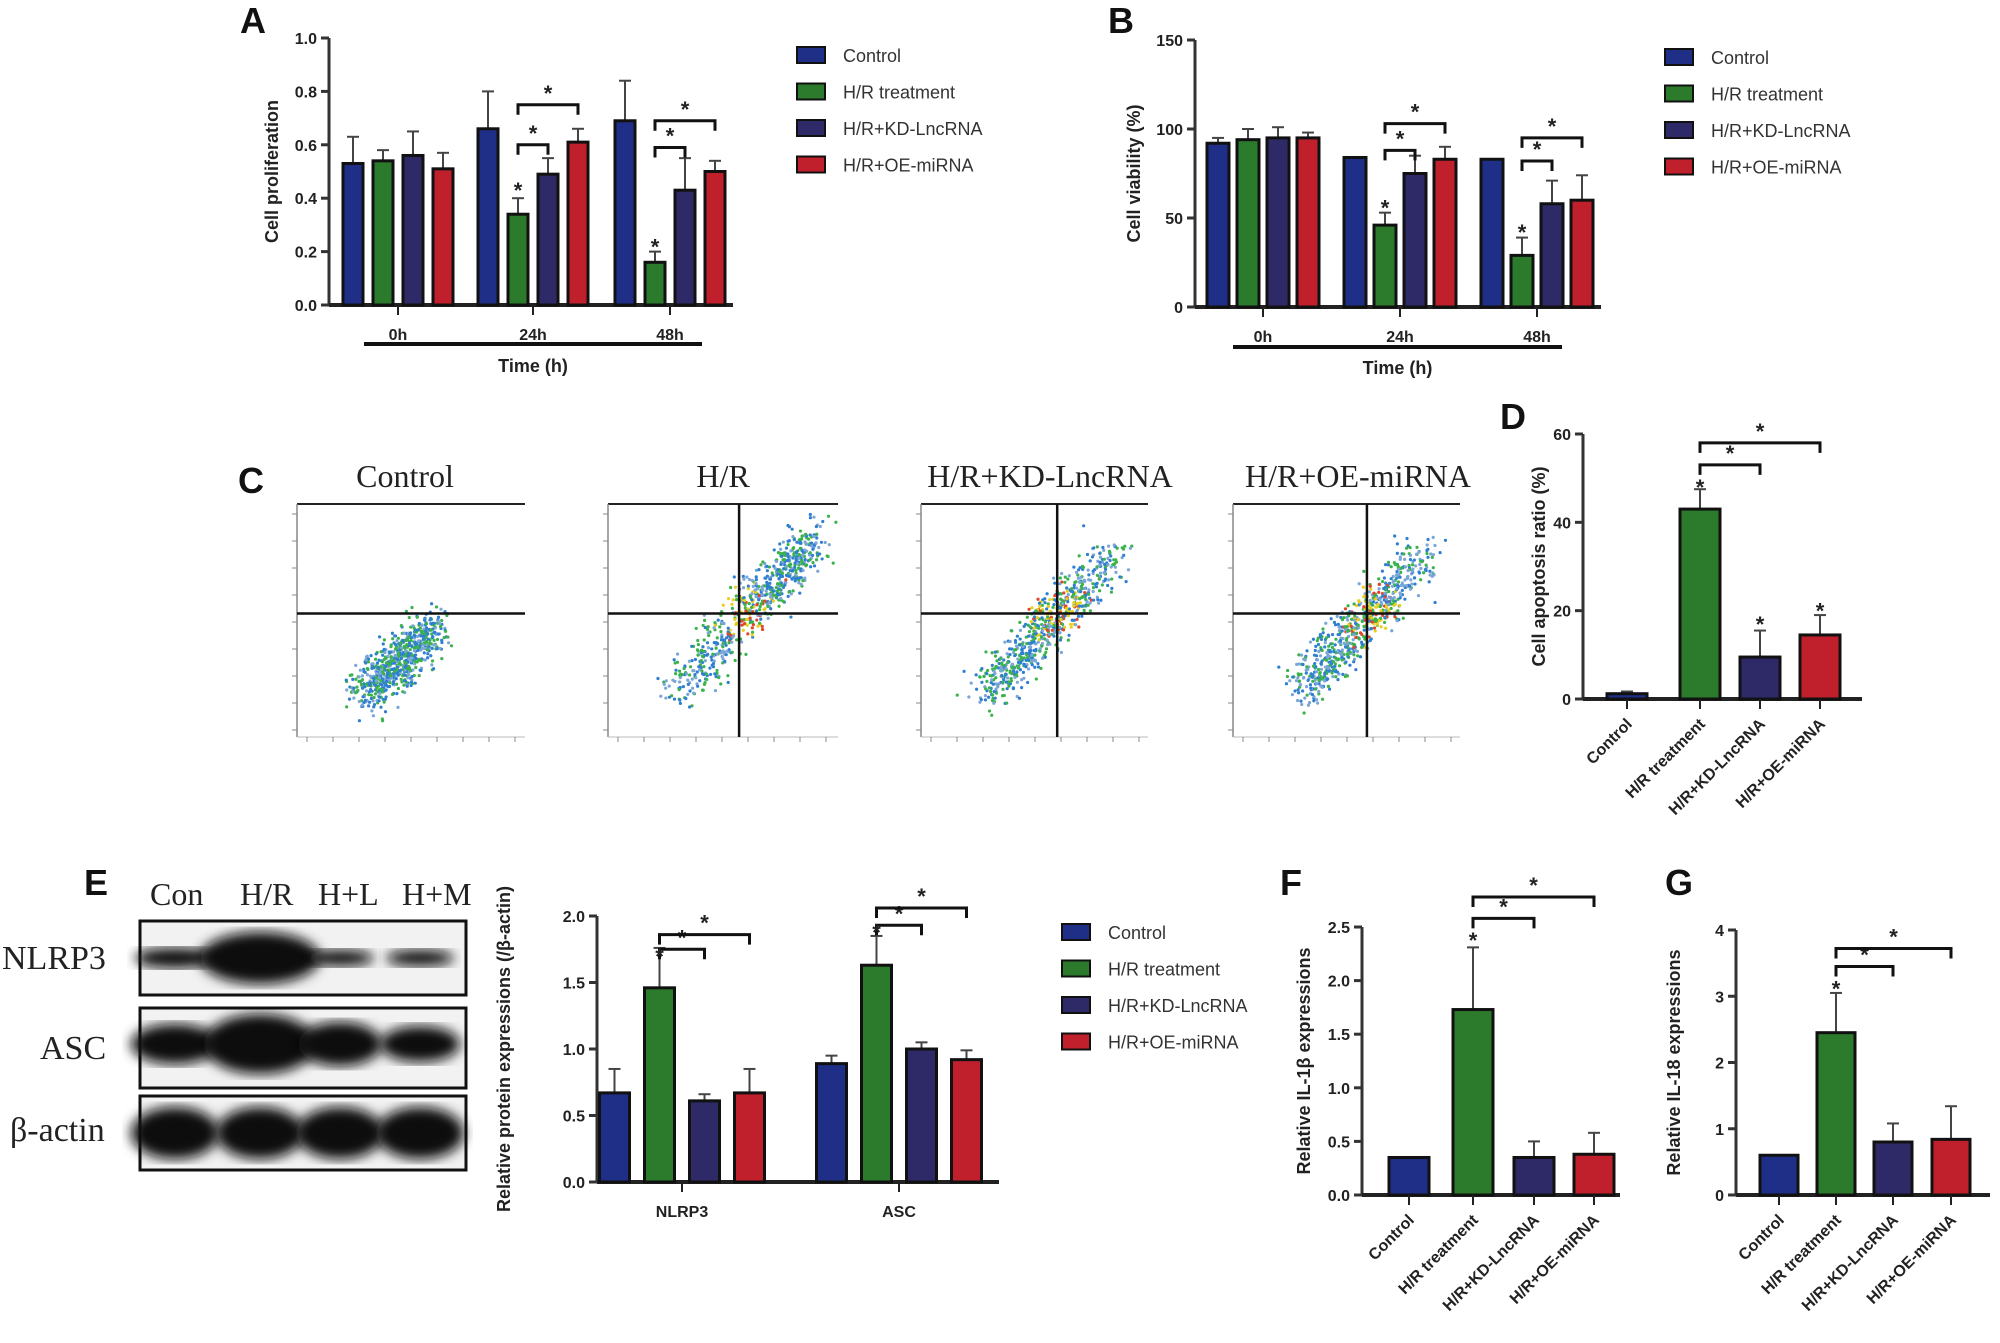  I want to click on y-tick-label: 0.6, so click(306, 146).